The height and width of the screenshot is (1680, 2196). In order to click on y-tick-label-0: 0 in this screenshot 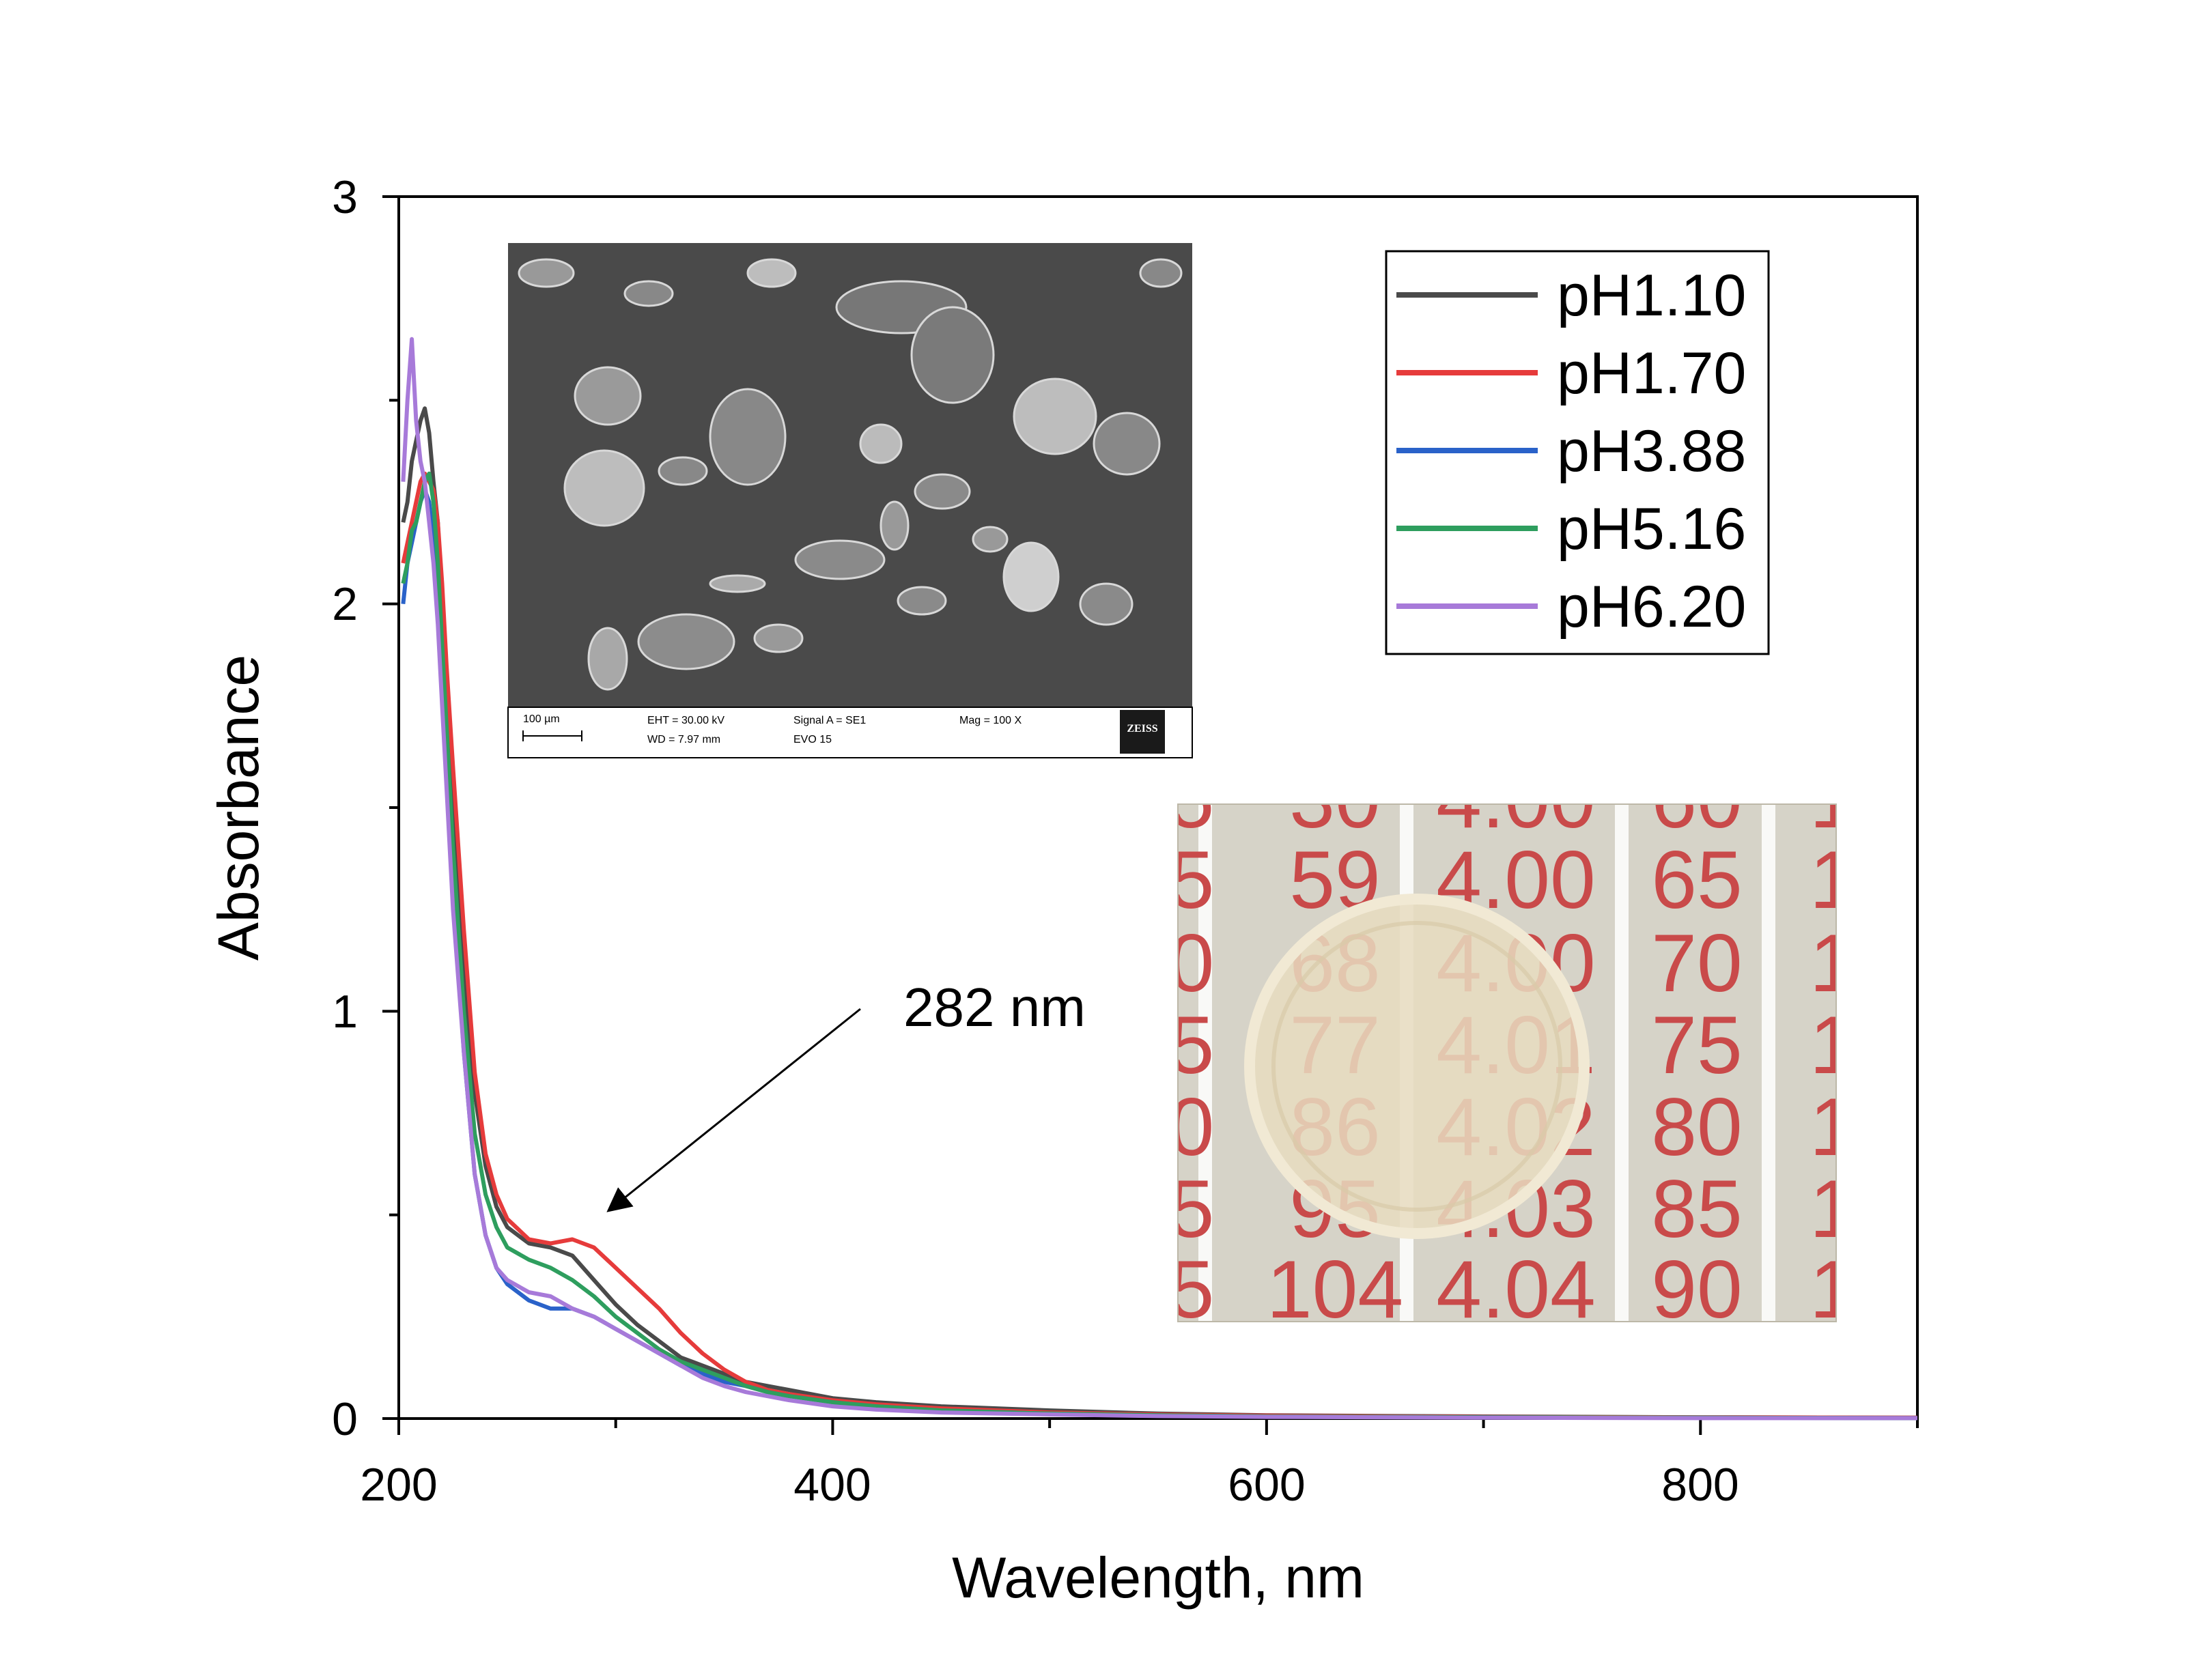, I will do `click(345, 1419)`.